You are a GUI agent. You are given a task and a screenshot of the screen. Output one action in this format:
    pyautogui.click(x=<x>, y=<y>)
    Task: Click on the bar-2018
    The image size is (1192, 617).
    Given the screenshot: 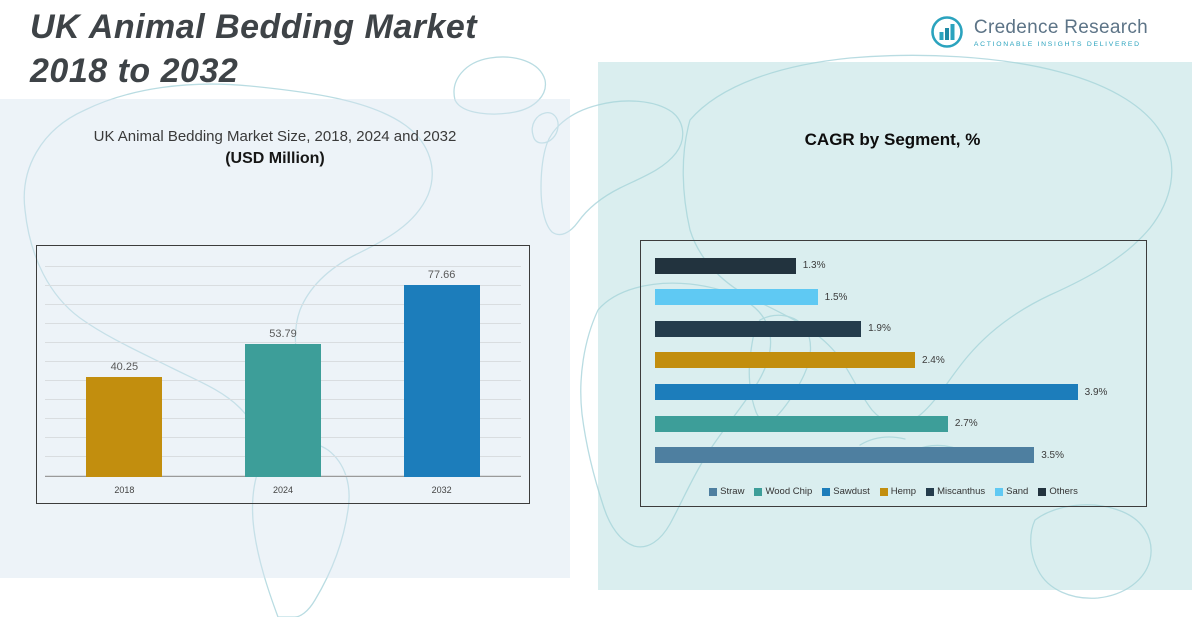 What is the action you would take?
    pyautogui.click(x=124, y=427)
    